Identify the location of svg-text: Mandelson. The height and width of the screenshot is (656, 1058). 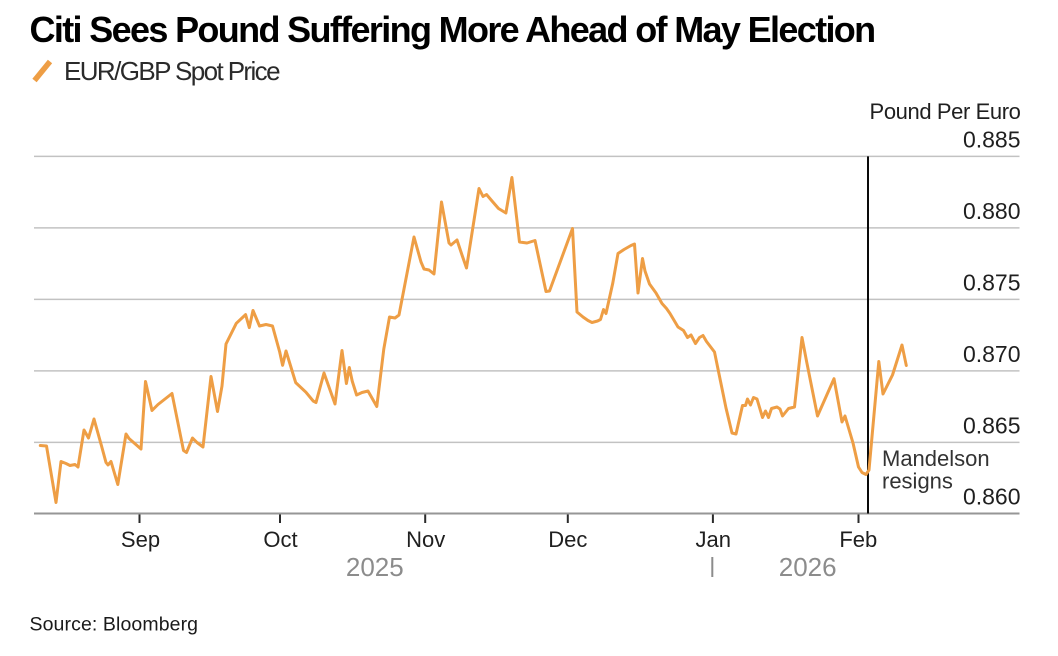
(936, 458).